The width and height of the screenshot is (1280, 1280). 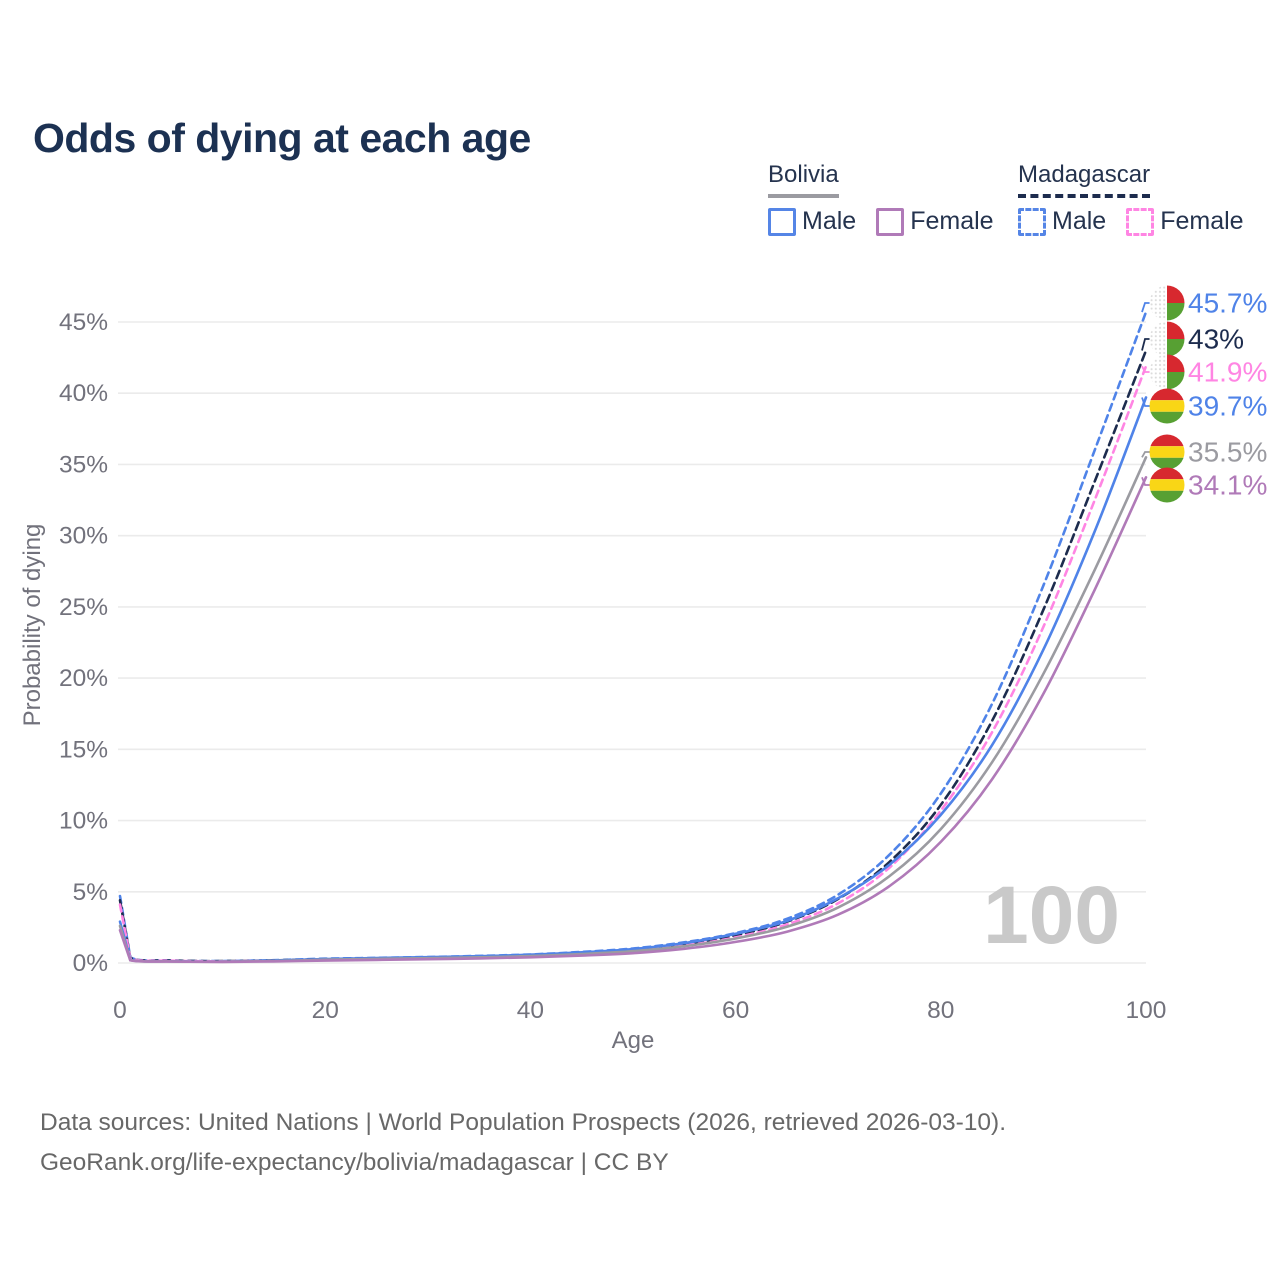 I want to click on y-tick-label: 20%, so click(x=83, y=678).